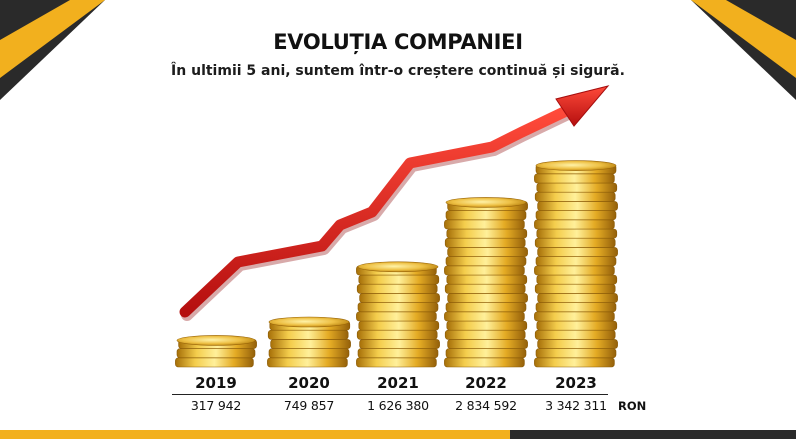 The image size is (796, 439). Describe the element at coordinates (398, 42) in the screenshot. I see `chart-title: EVOLUȚIA COMPANIEI` at that location.